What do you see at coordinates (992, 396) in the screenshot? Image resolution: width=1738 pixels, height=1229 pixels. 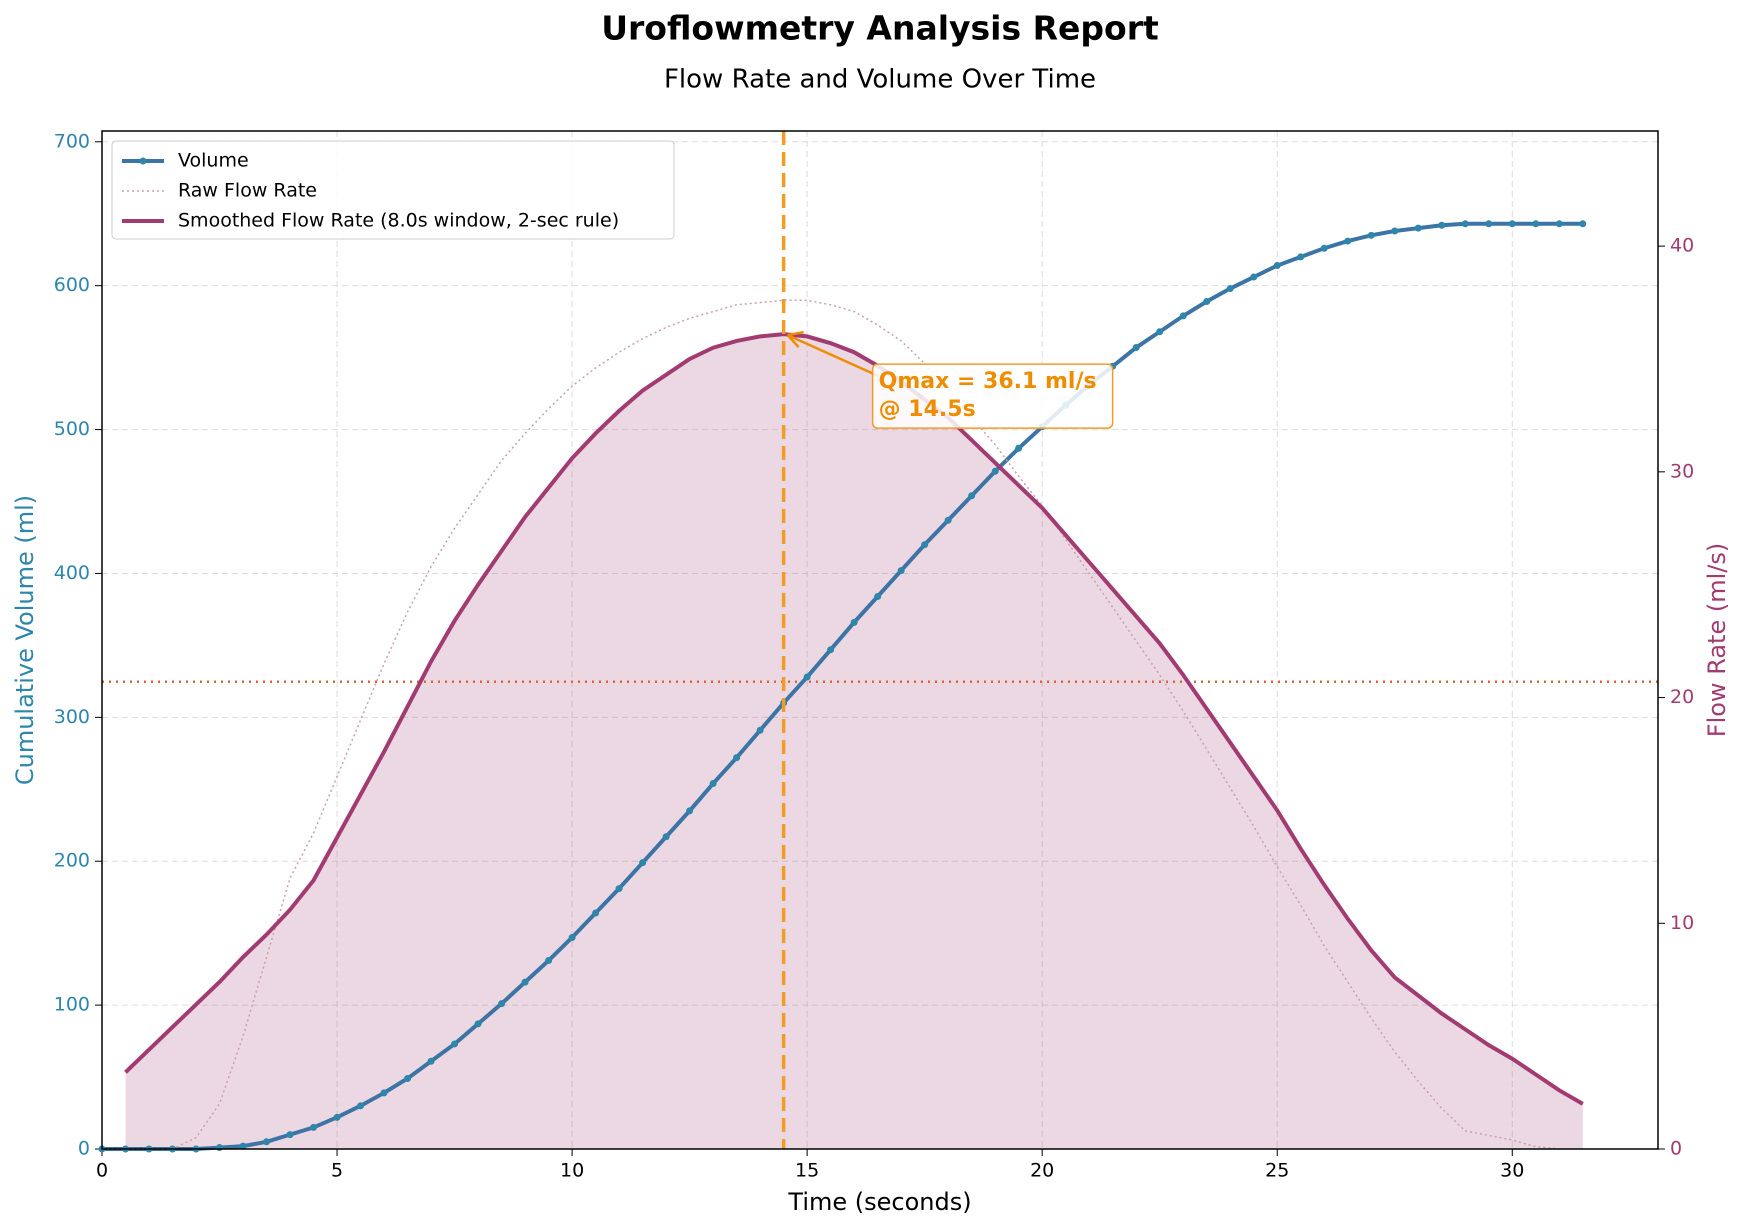 I see `annotation-box` at bounding box center [992, 396].